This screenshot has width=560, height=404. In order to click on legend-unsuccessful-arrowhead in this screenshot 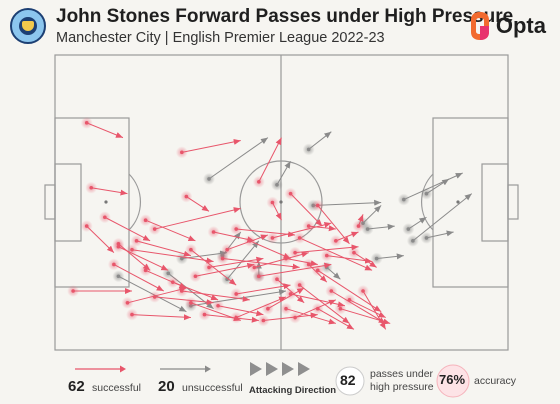, I will do `click(208, 369)`.